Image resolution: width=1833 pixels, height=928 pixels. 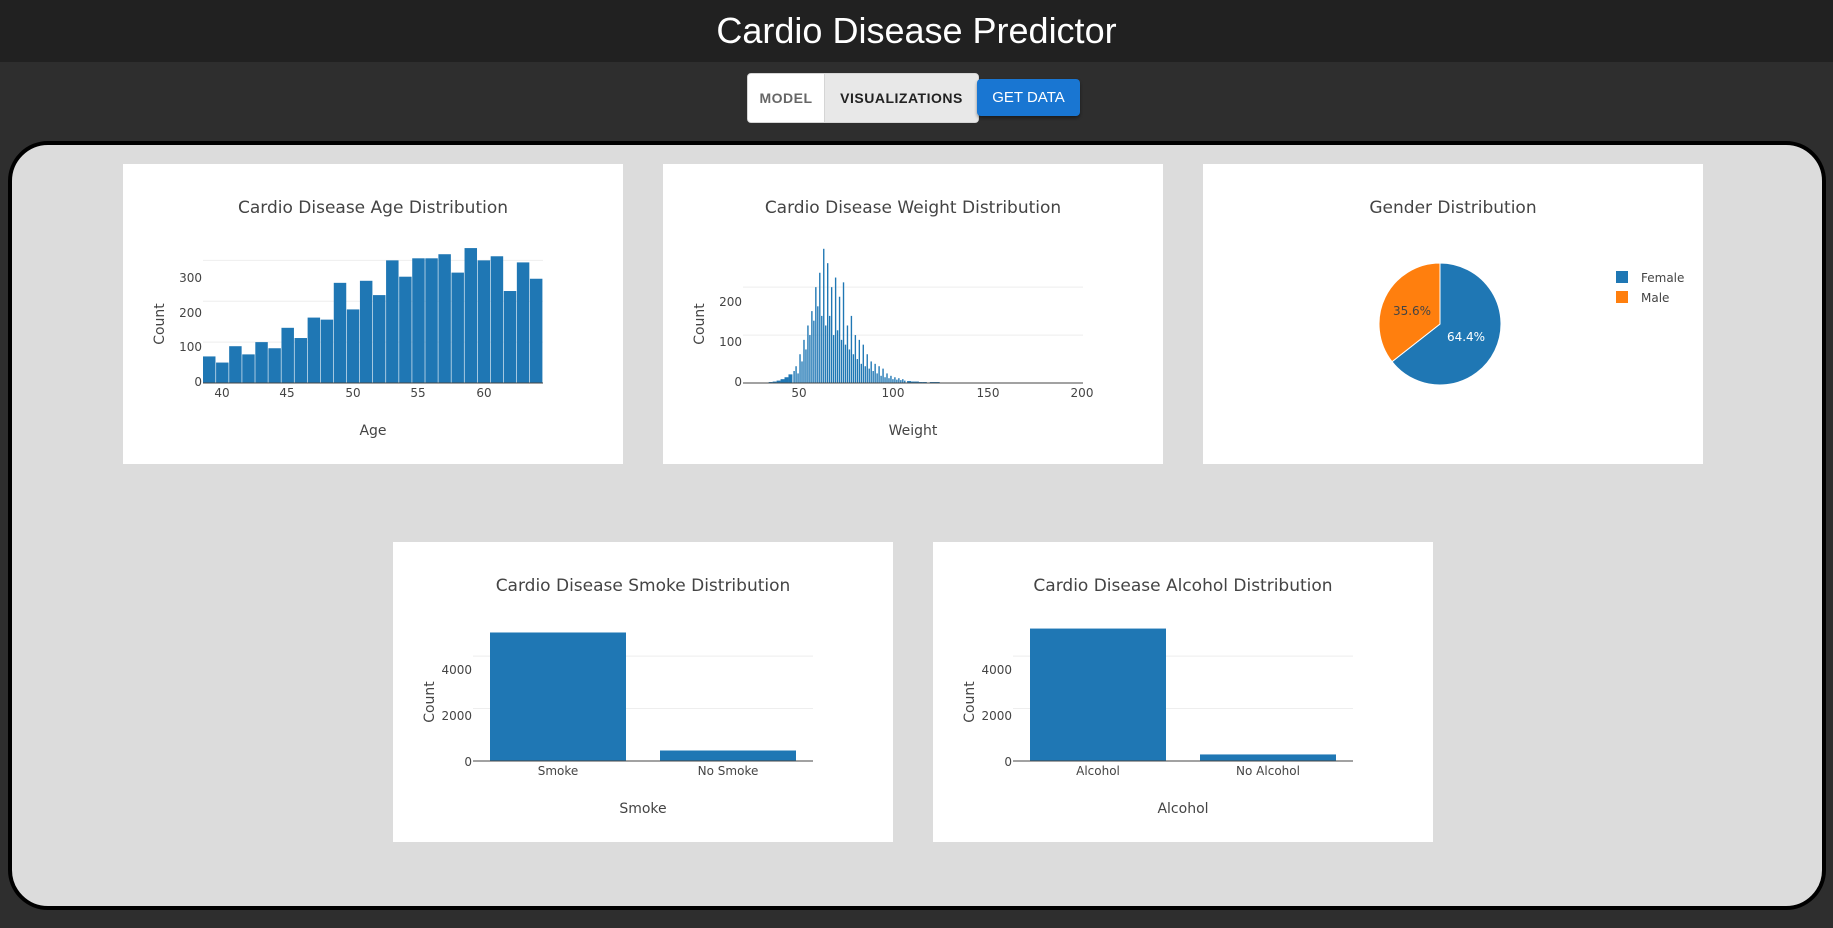 What do you see at coordinates (1622, 277) in the screenshot?
I see `legend-swatch-female` at bounding box center [1622, 277].